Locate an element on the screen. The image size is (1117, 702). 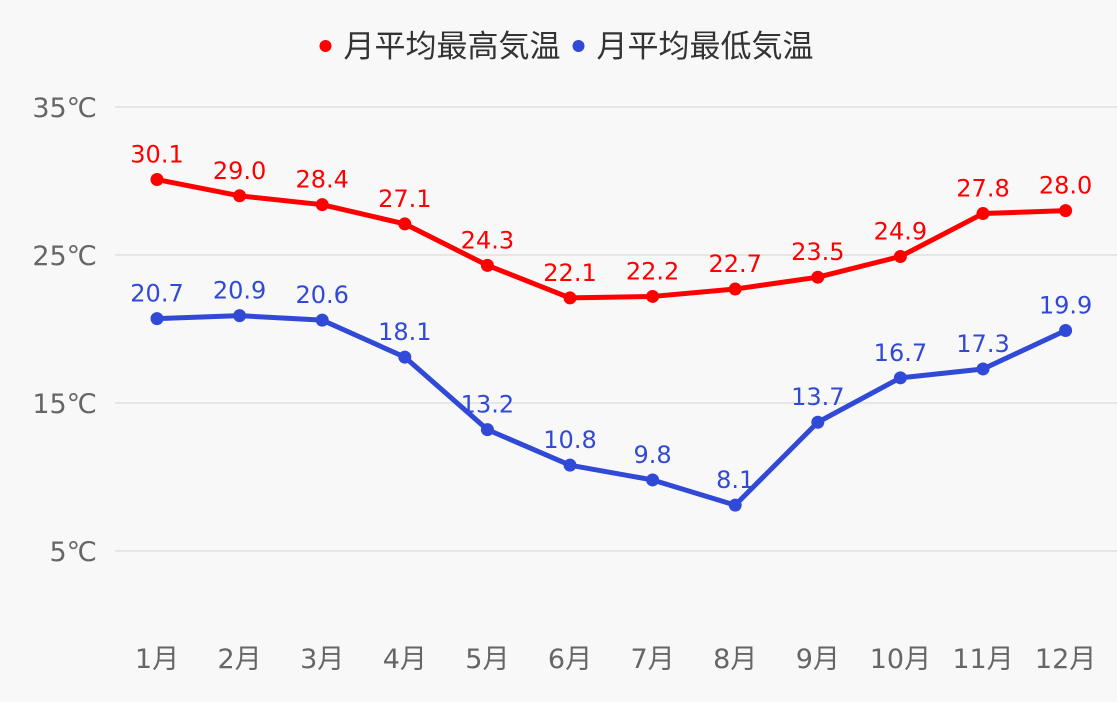
y-tick-label: 5℃ is located at coordinates (73, 552).